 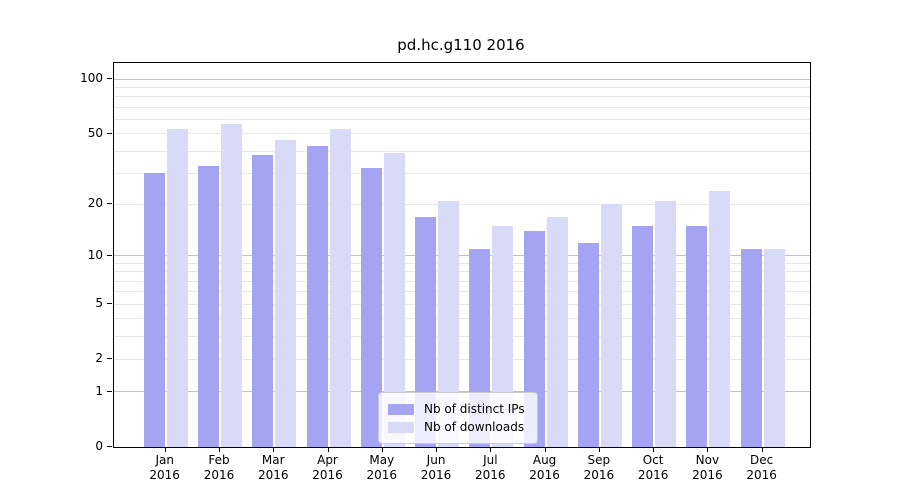 What do you see at coordinates (599, 467) in the screenshot?
I see `x-tick-label-sep: Sep 2016` at bounding box center [599, 467].